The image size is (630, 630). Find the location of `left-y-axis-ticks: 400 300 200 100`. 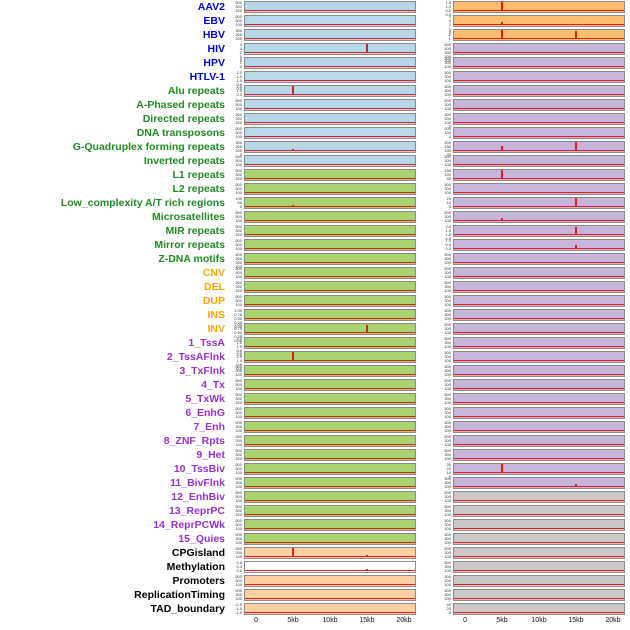

left-y-axis-ticks: 400 300 200 100 is located at coordinates (237, 261).